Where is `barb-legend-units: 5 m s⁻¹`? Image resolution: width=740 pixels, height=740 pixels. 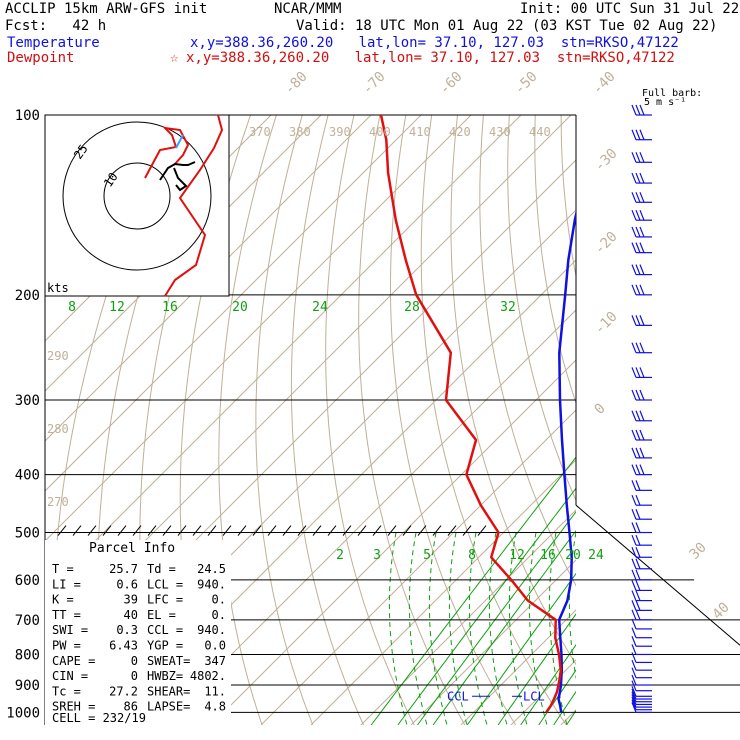
barb-legend-units: 5 m s⁻¹ is located at coordinates (665, 102).